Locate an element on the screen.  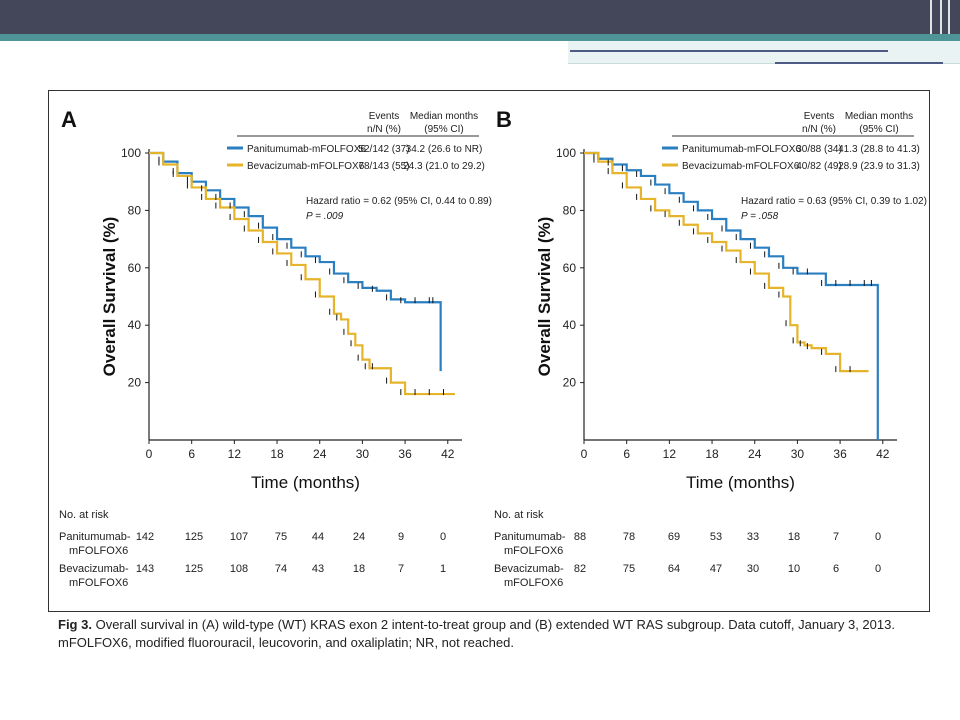
legend-events-value: 40/82 (49) is located at coordinates (819, 166).